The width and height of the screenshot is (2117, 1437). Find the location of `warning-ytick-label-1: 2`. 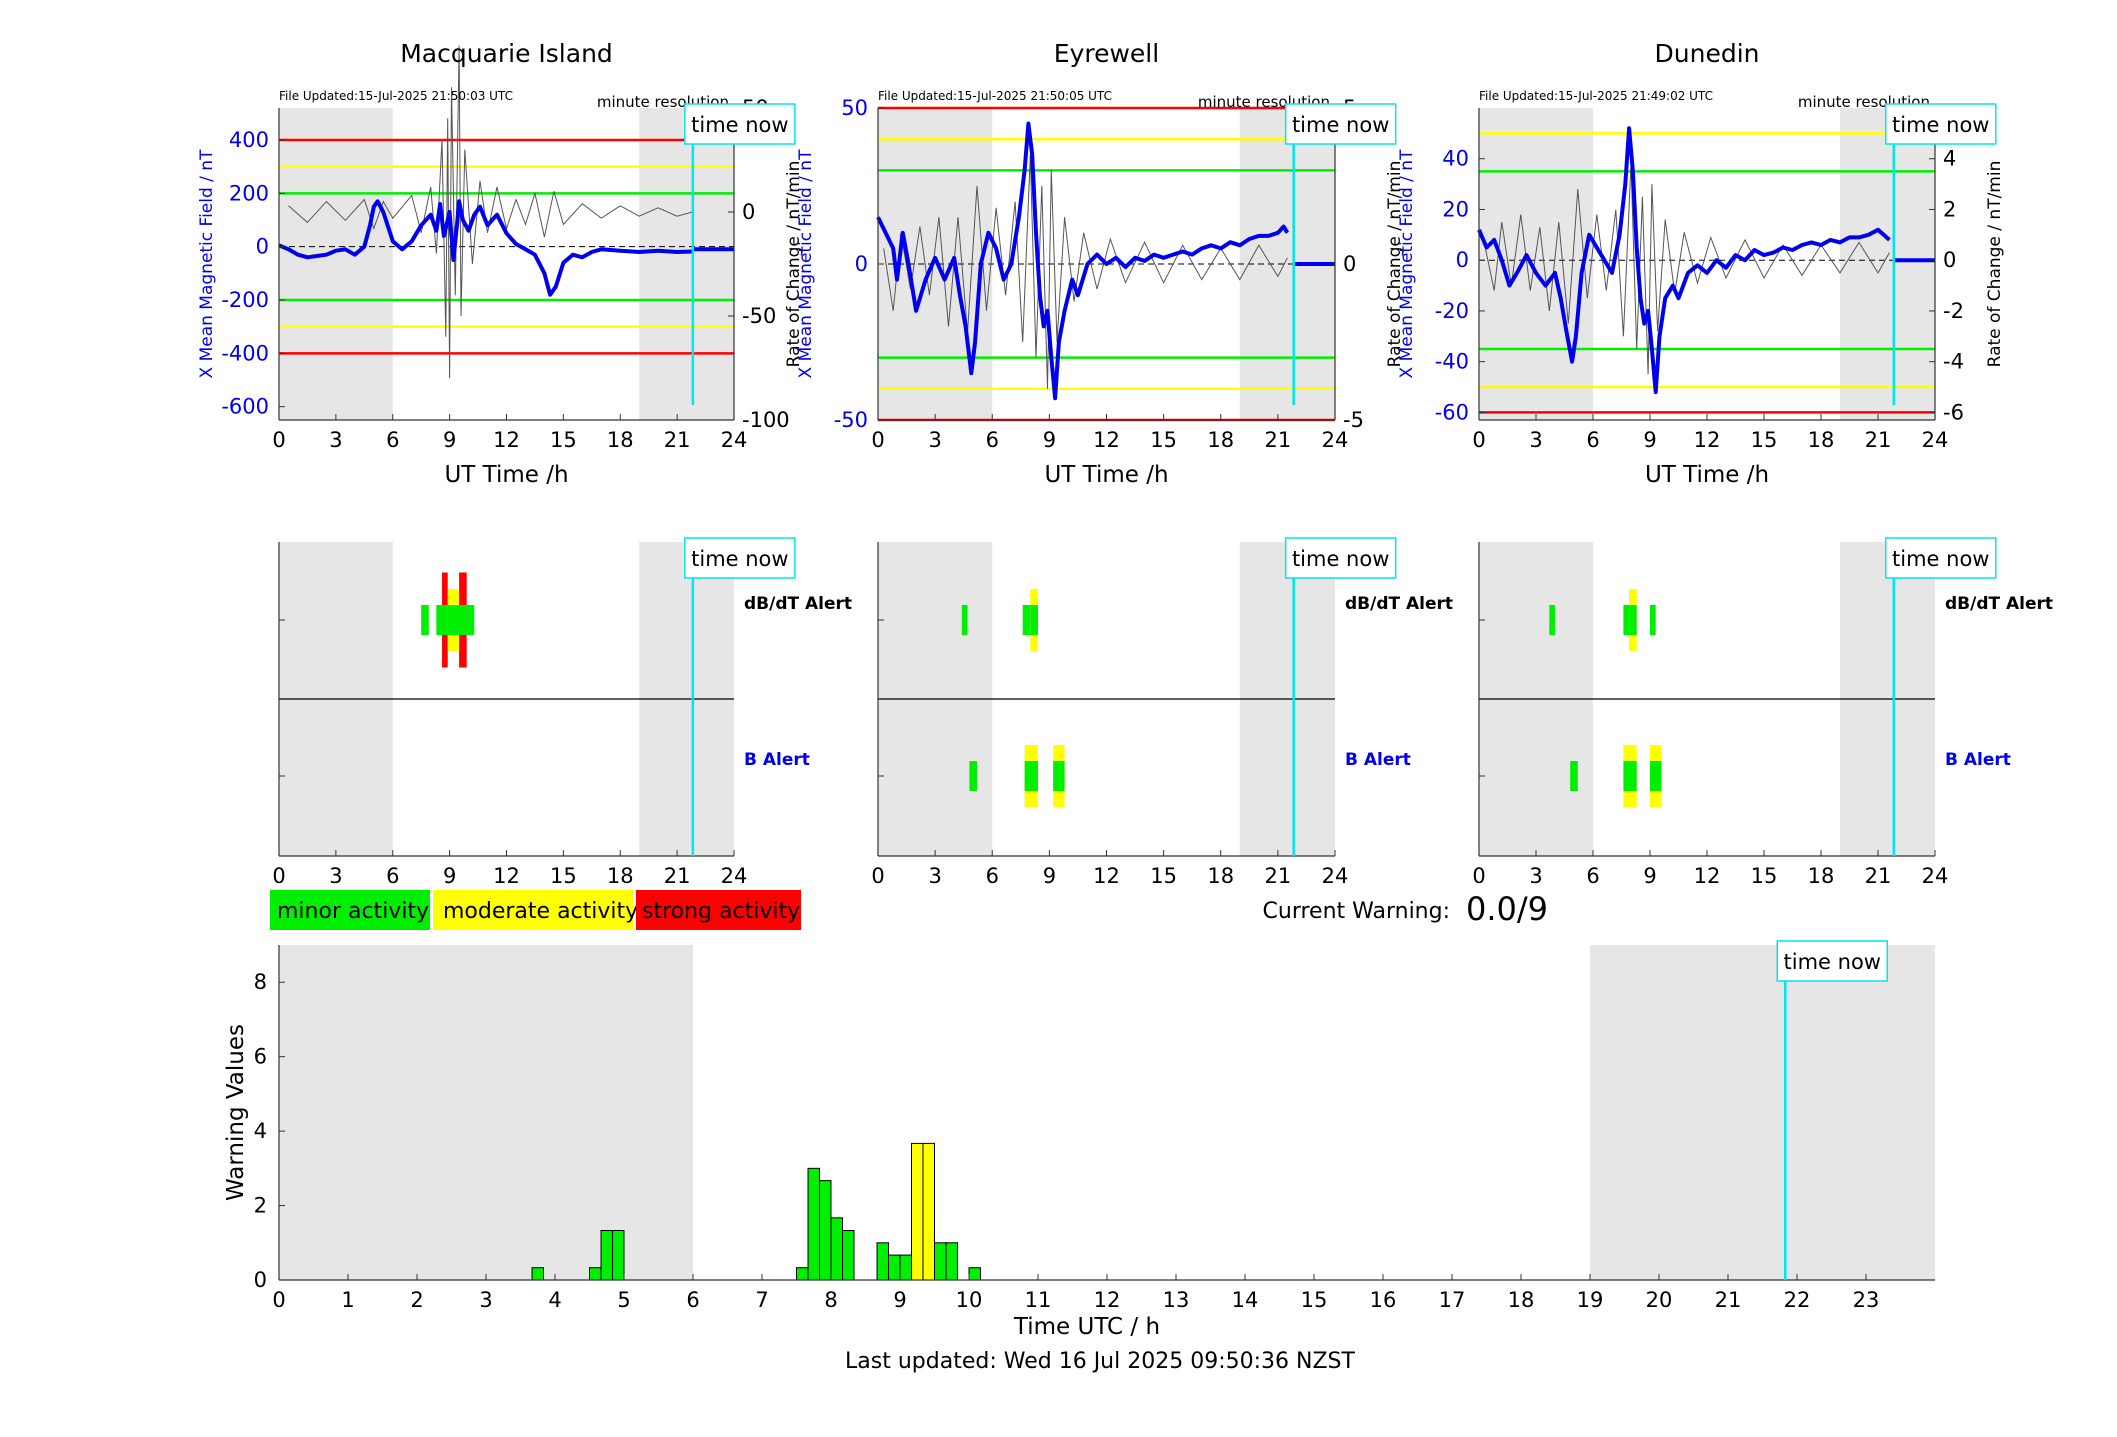

warning-ytick-label-1: 2 is located at coordinates (260, 1206).